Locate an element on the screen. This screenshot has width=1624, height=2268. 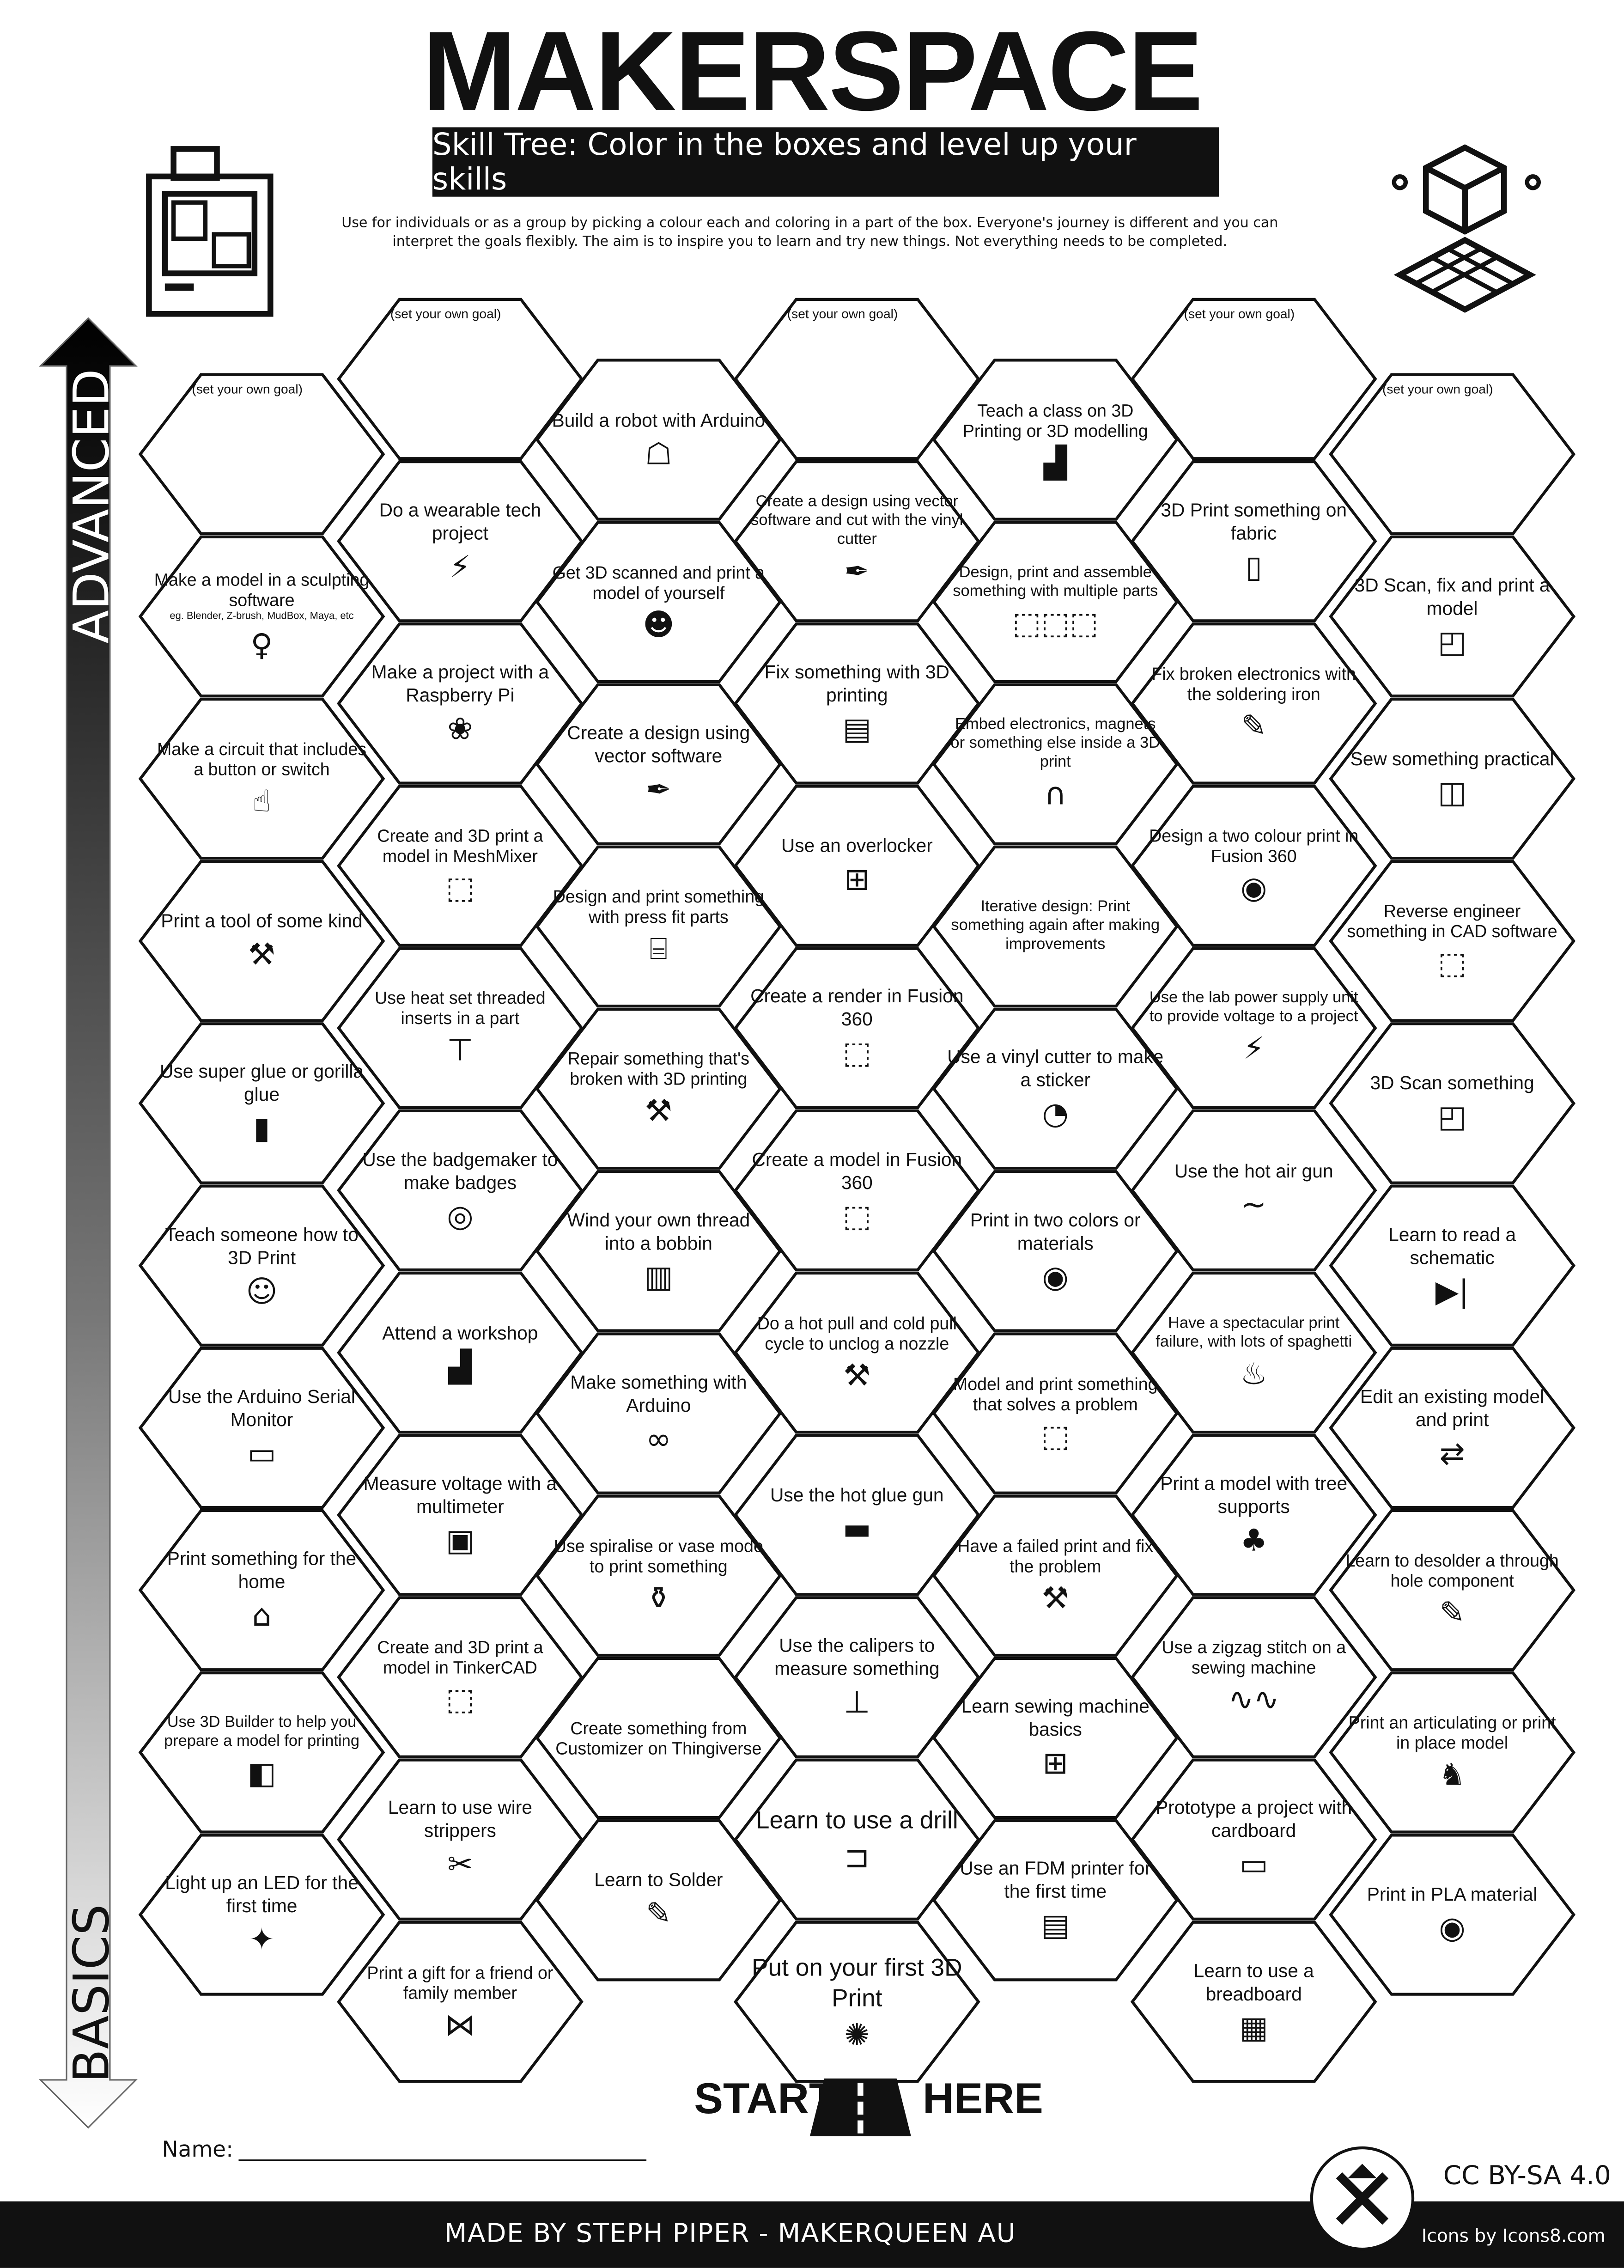
skill-label: Print in PLA material is located at coordinates (1452, 1896).